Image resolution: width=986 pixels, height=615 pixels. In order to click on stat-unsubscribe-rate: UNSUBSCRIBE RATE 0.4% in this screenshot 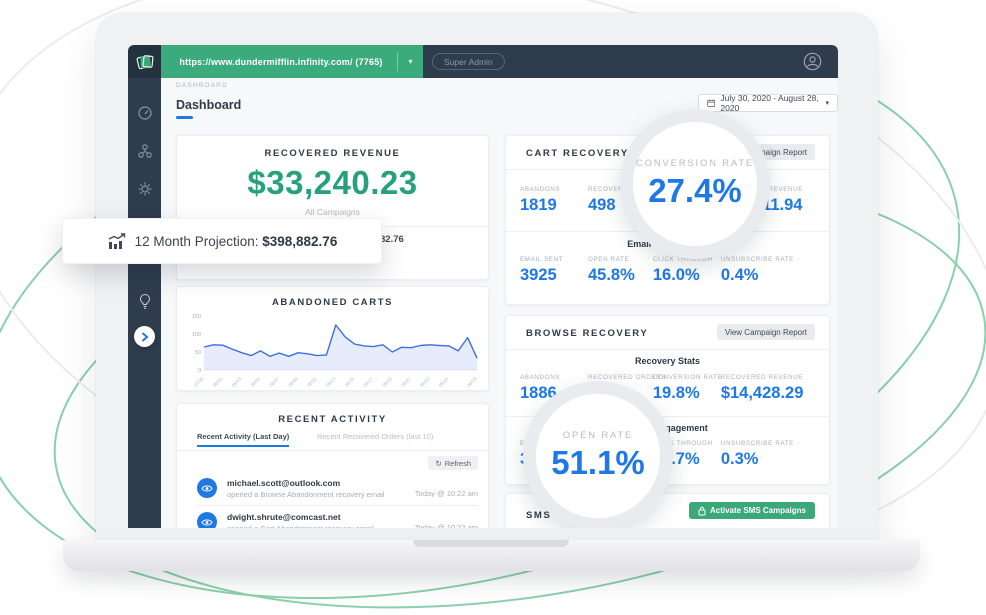, I will do `click(775, 270)`.